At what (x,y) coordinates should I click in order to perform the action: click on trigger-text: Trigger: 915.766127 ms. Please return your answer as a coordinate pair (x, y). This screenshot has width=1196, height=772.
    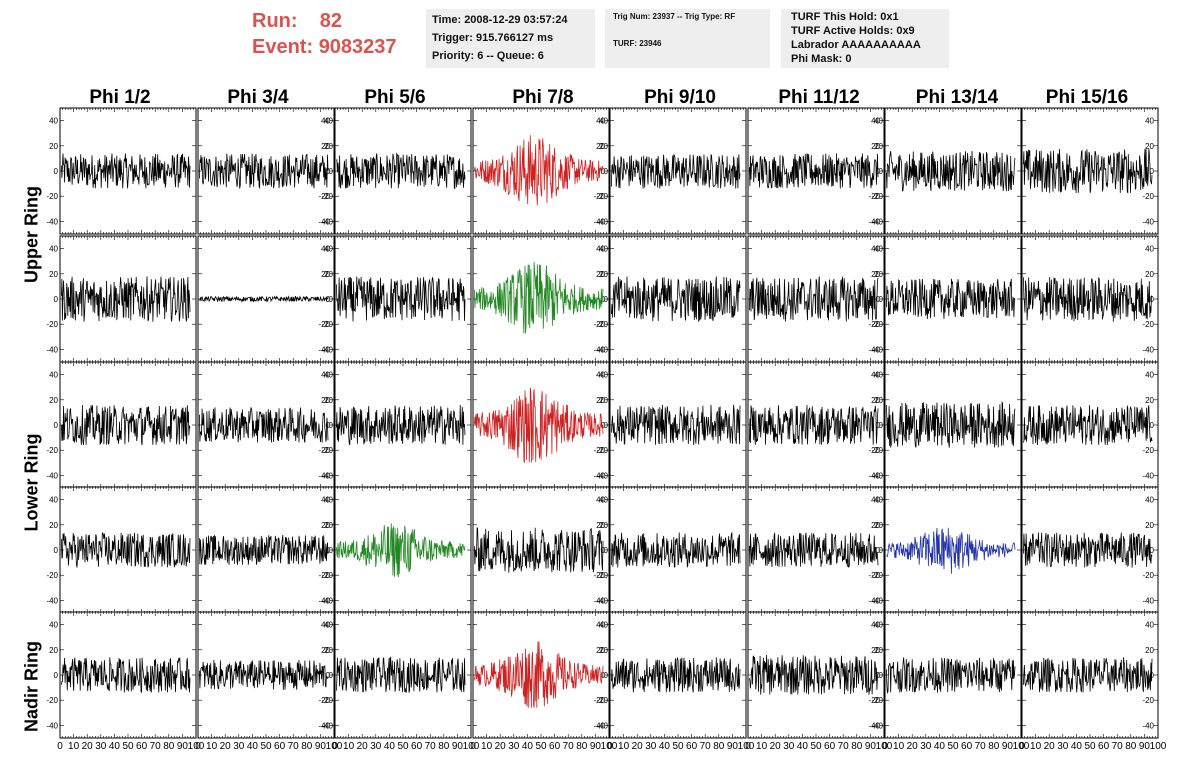
    Looking at the image, I should click on (493, 38).